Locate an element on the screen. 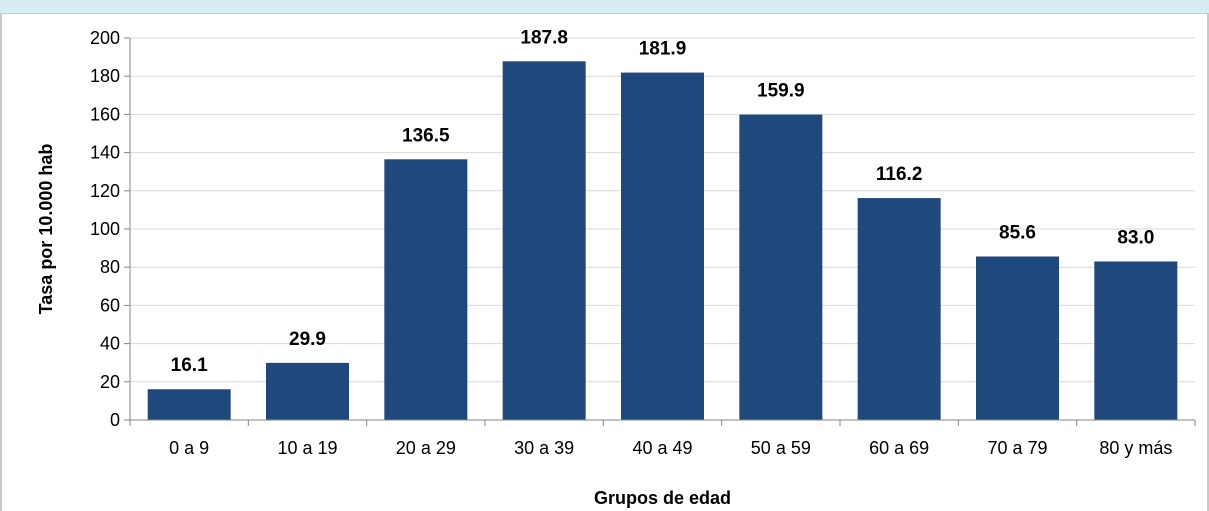 This screenshot has width=1209, height=511. y-tick-label: 180 is located at coordinates (105, 76).